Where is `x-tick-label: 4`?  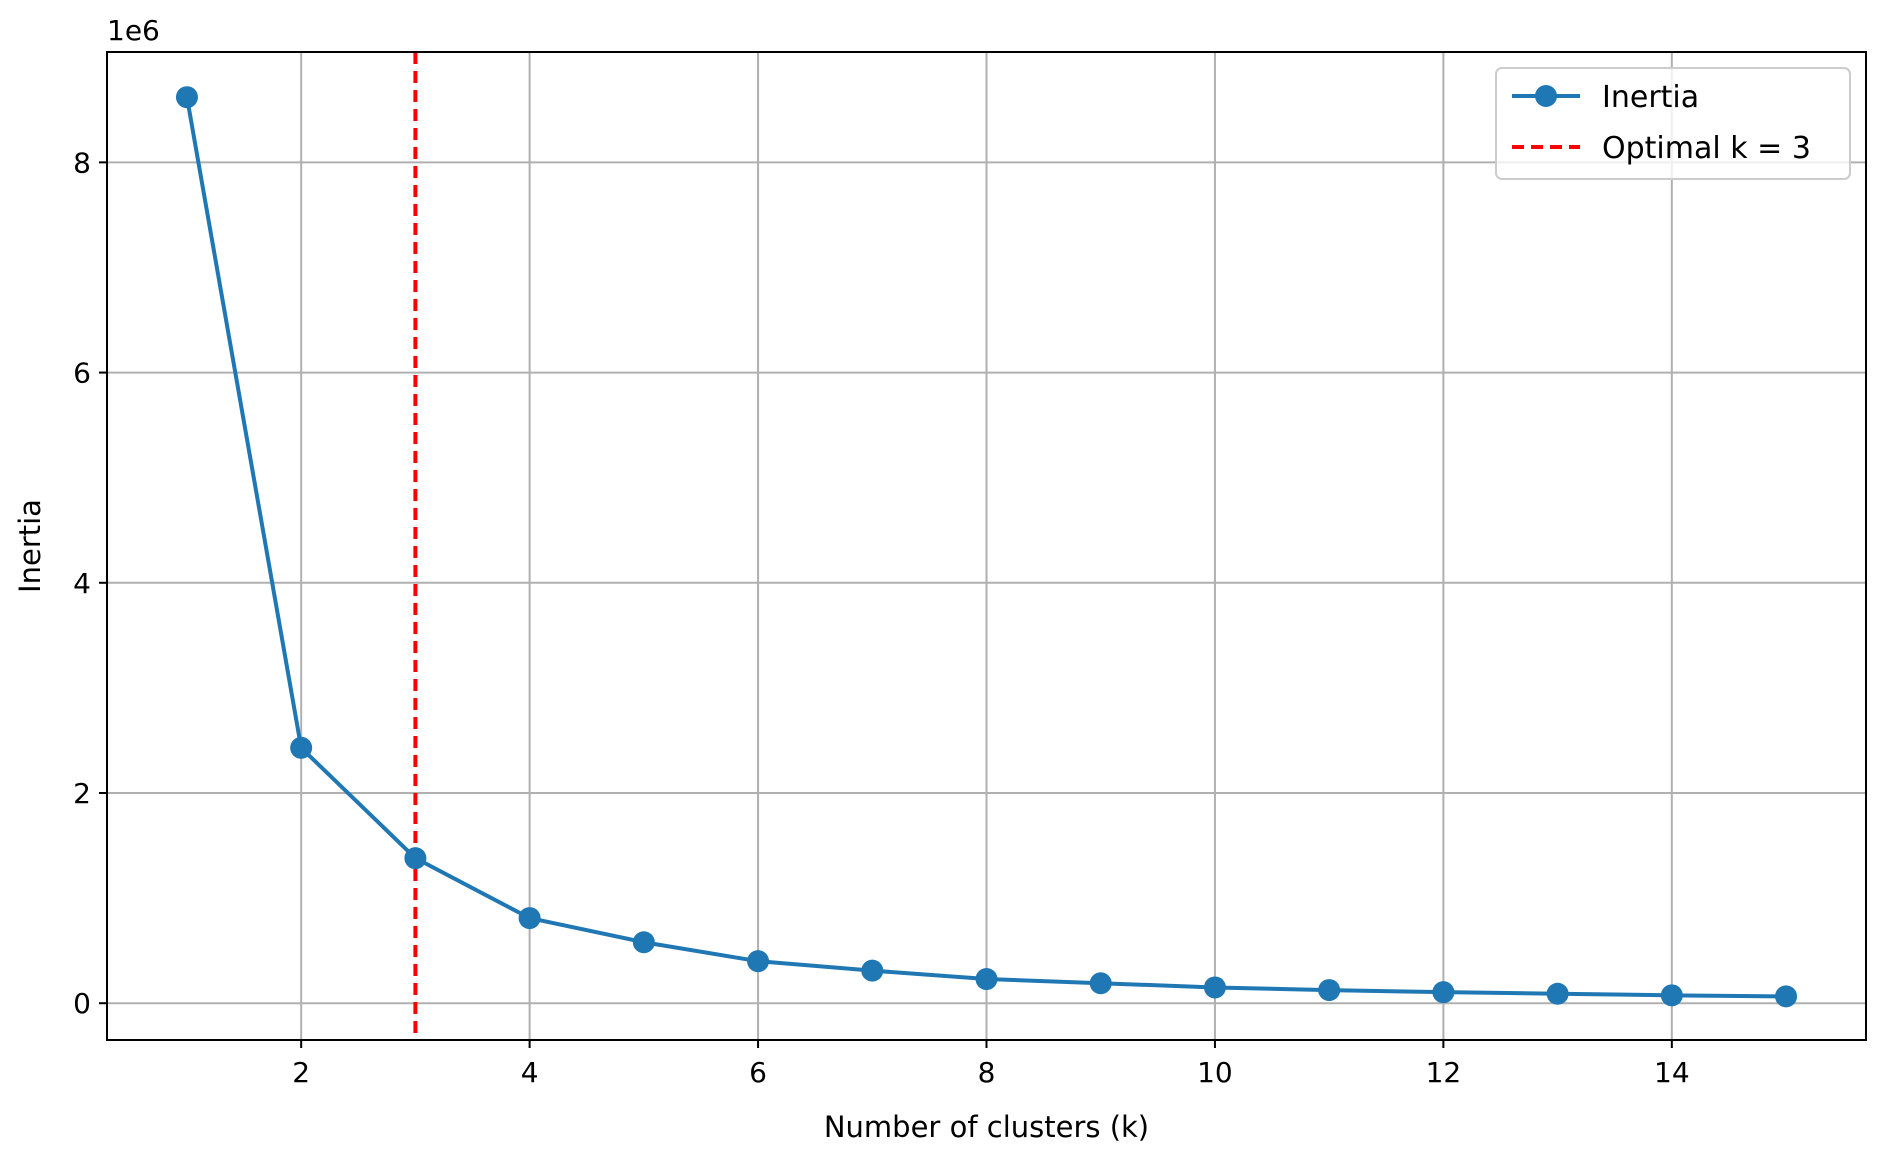
x-tick-label: 4 is located at coordinates (530, 1072).